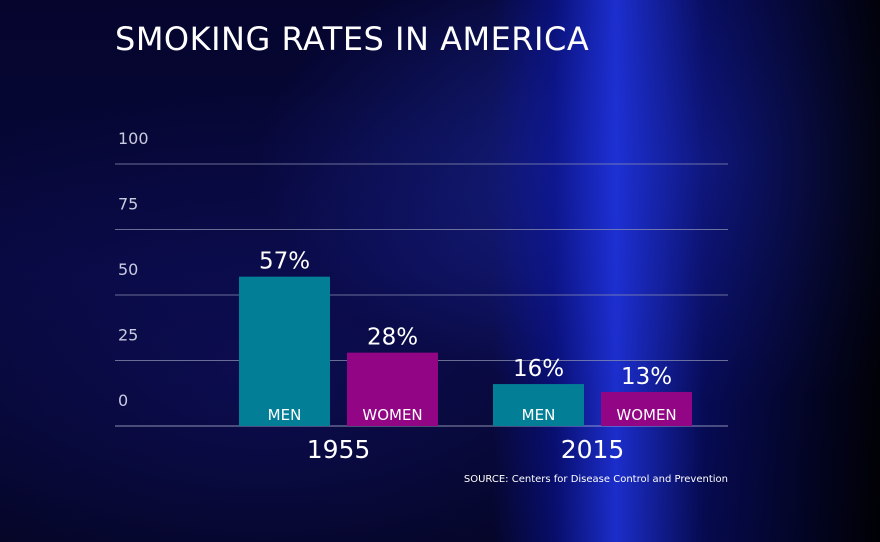 This screenshot has width=880, height=542. What do you see at coordinates (339, 449) in the screenshot?
I see `x-category-label: 1955` at bounding box center [339, 449].